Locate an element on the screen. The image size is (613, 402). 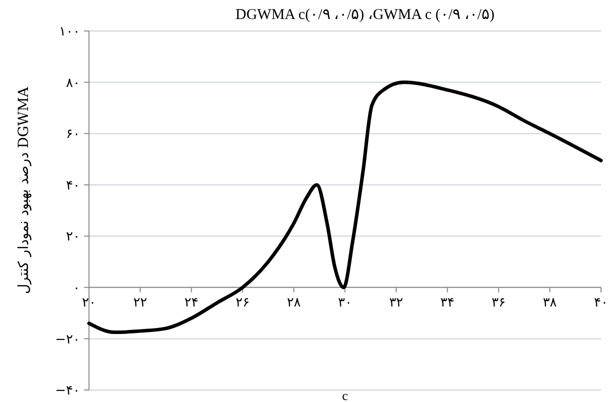
x-tick-label: ۲۴ is located at coordinates (191, 302).